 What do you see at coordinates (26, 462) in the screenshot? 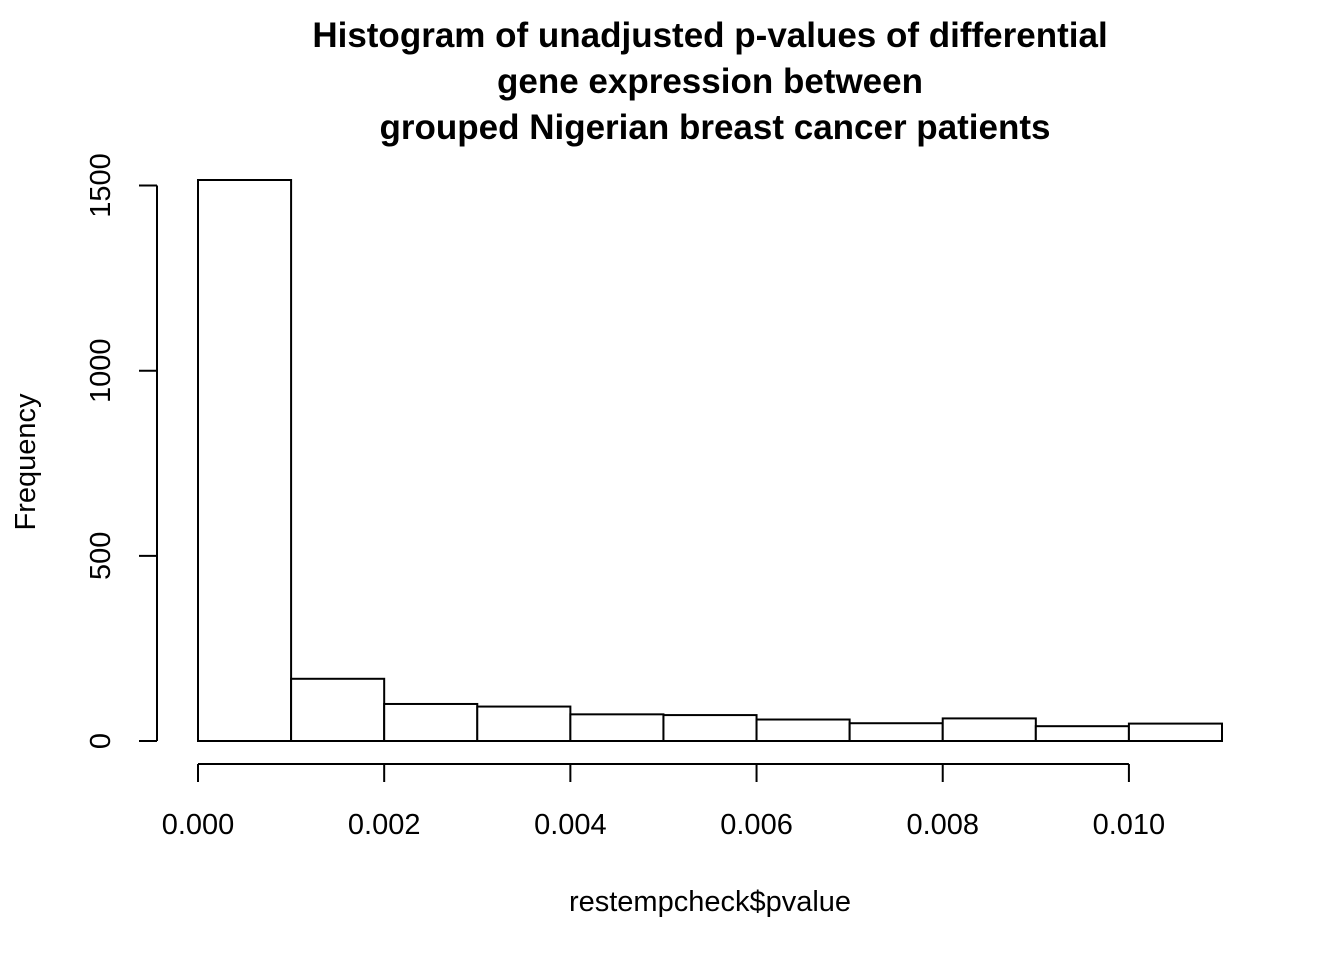
I see `y-axis-label: Frequency` at bounding box center [26, 462].